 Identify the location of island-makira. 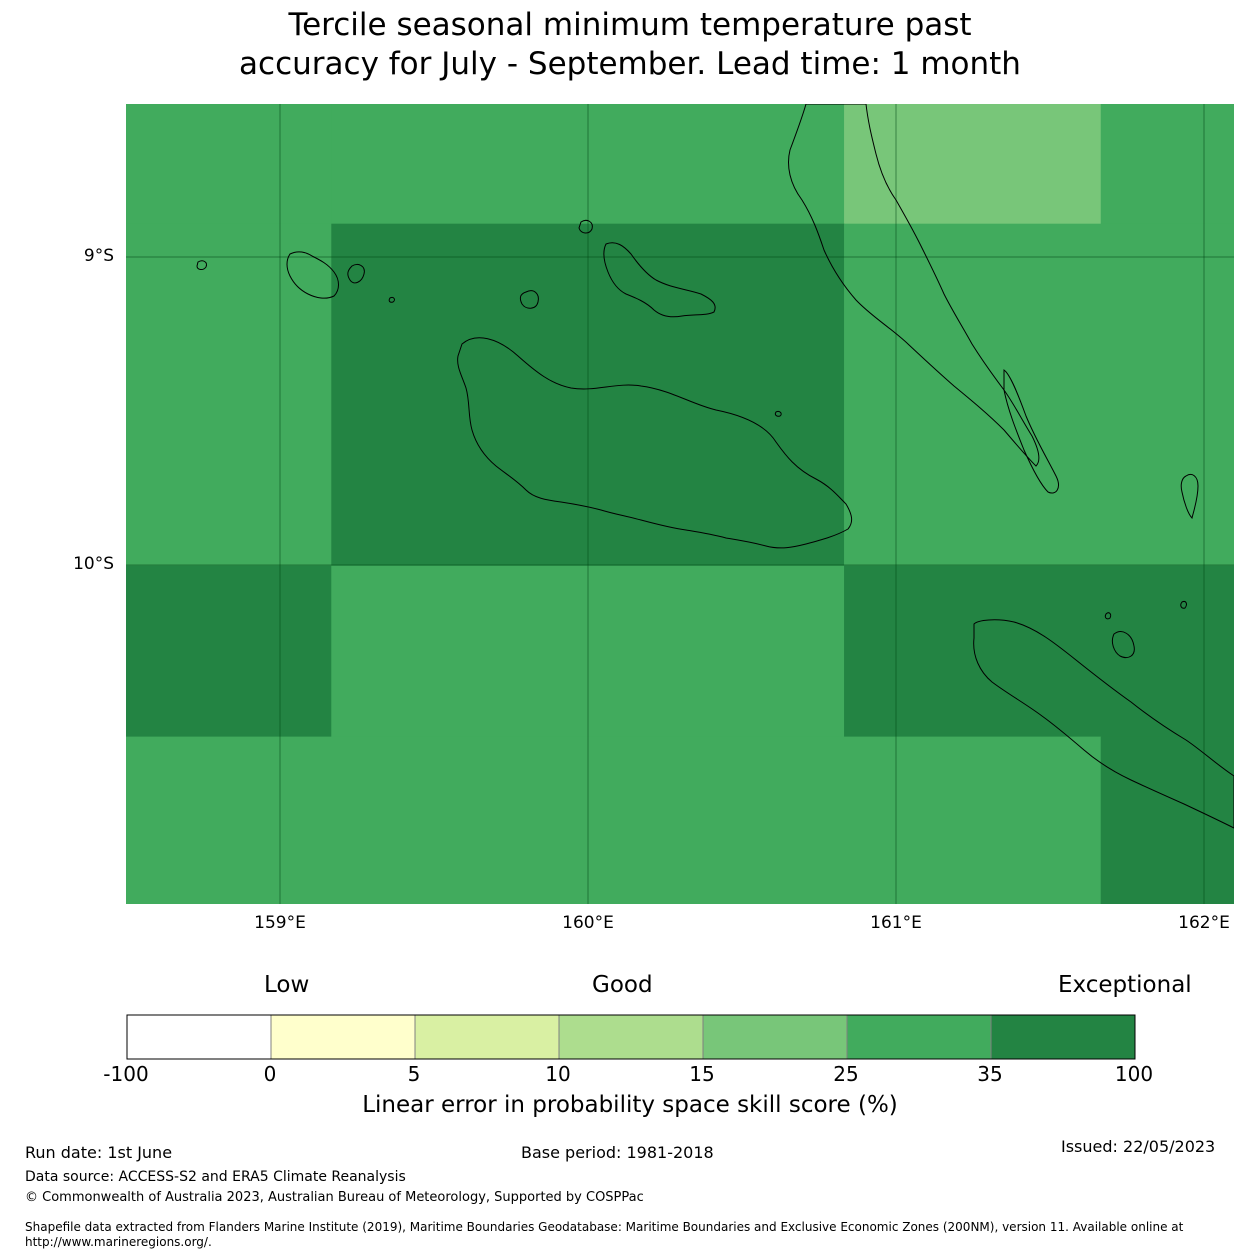
(1103, 724).